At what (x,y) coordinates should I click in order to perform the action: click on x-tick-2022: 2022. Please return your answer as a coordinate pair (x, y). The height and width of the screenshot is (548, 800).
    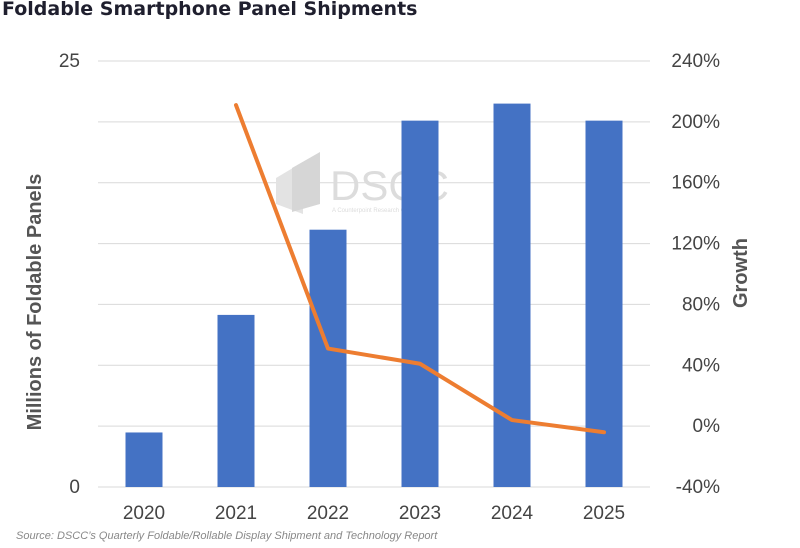
    Looking at the image, I should click on (328, 513).